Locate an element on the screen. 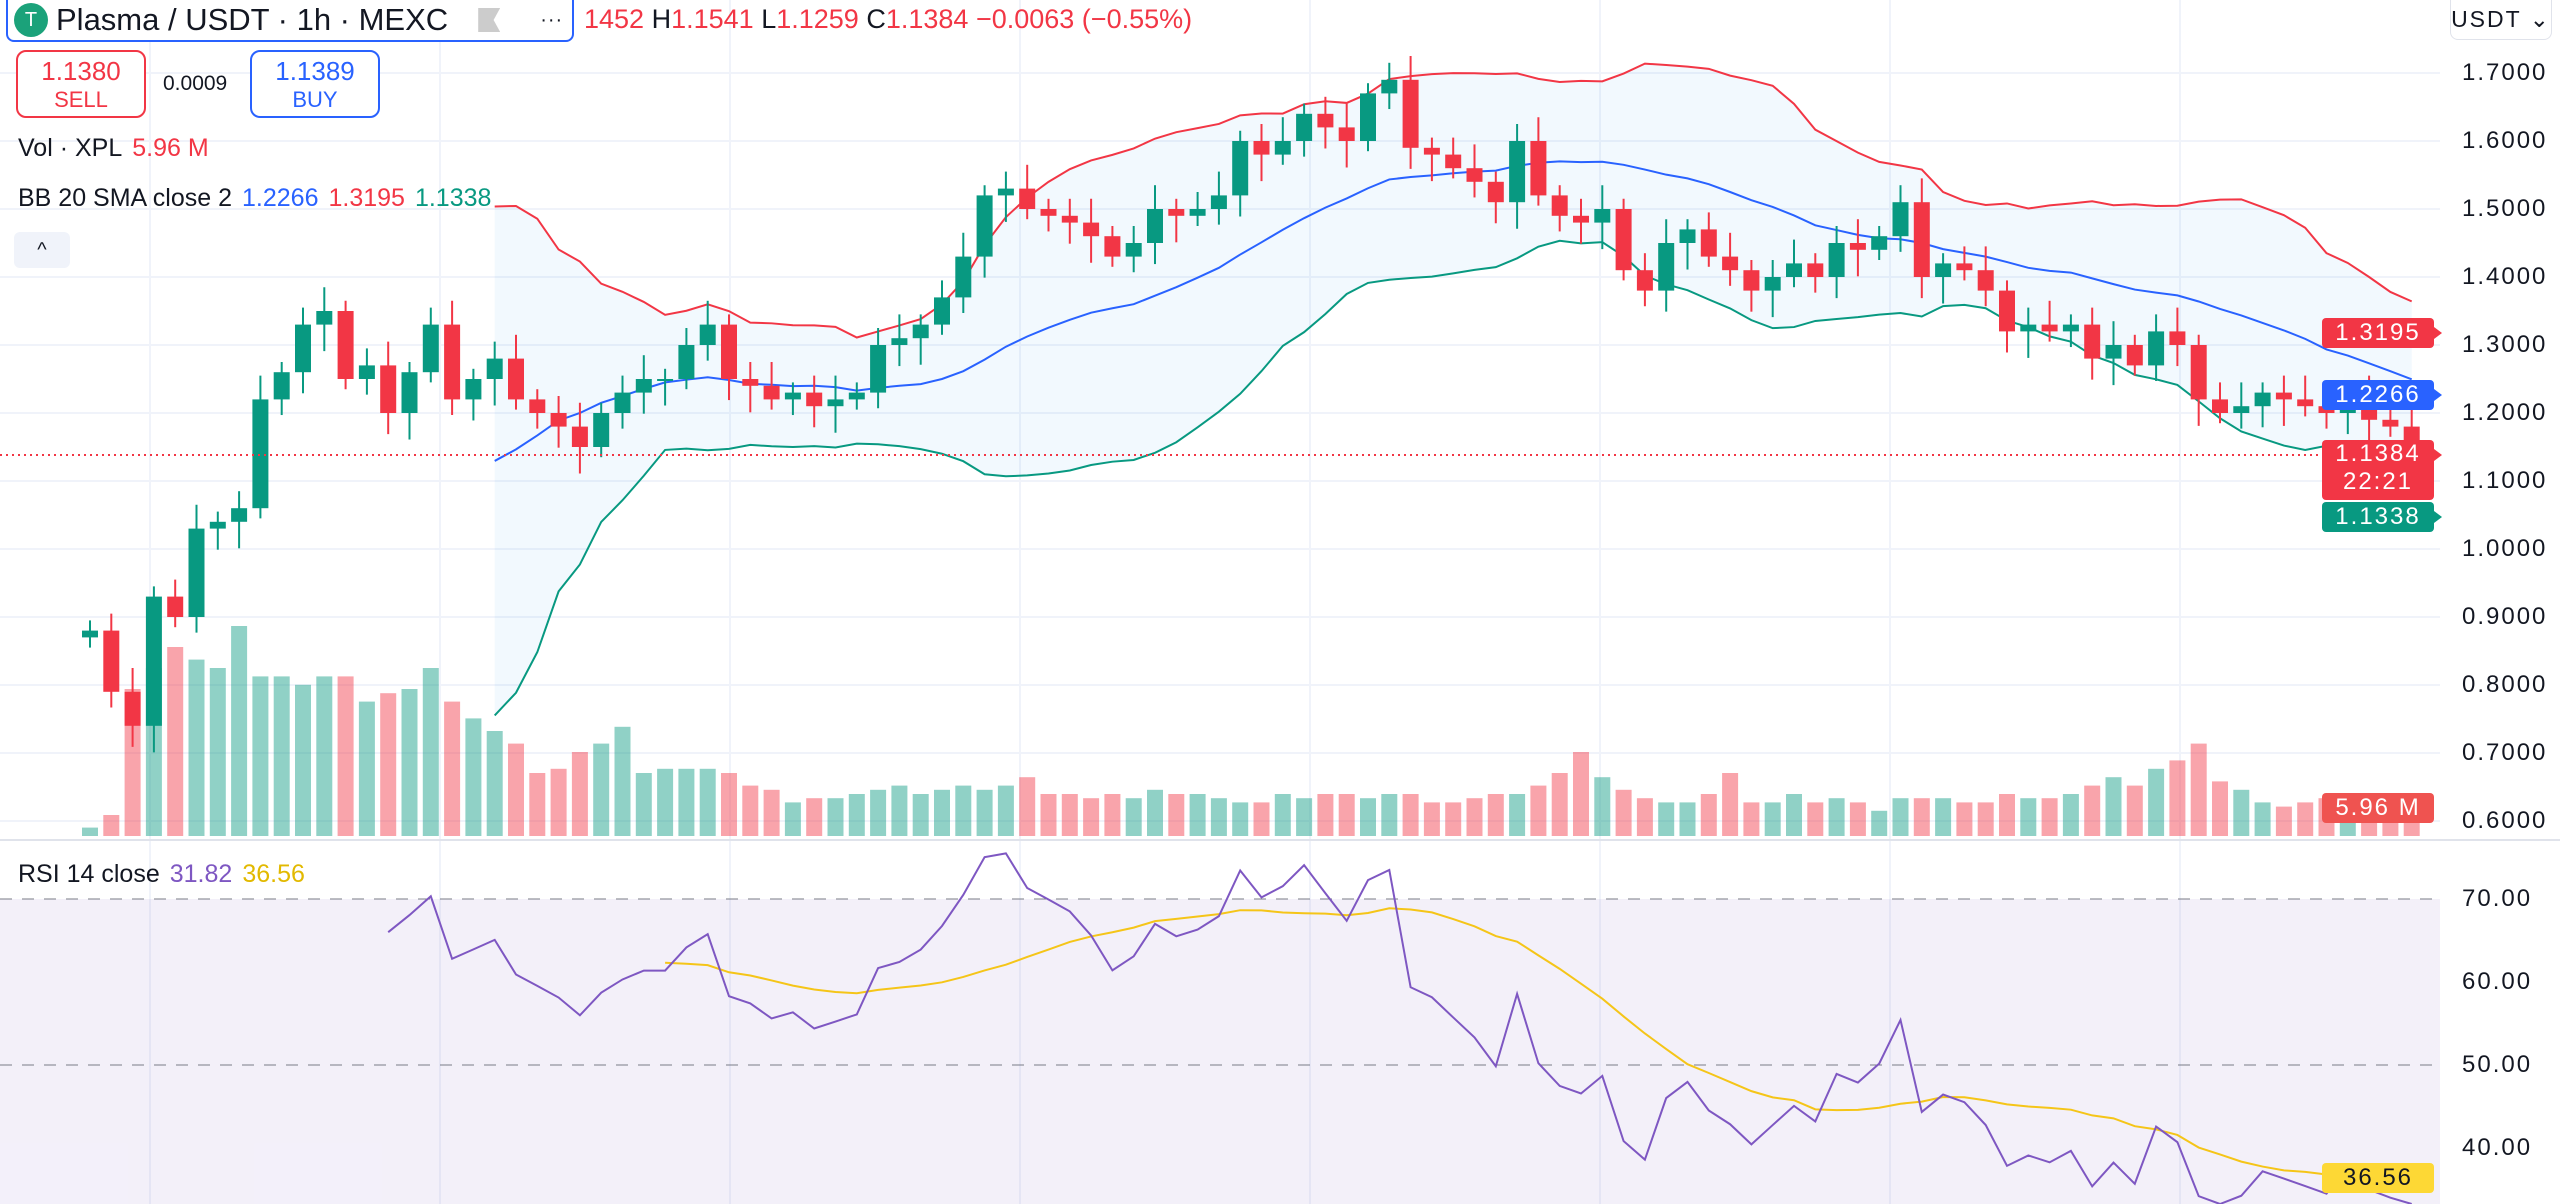 This screenshot has height=1204, width=2560. buy-label: BUY is located at coordinates (315, 99).